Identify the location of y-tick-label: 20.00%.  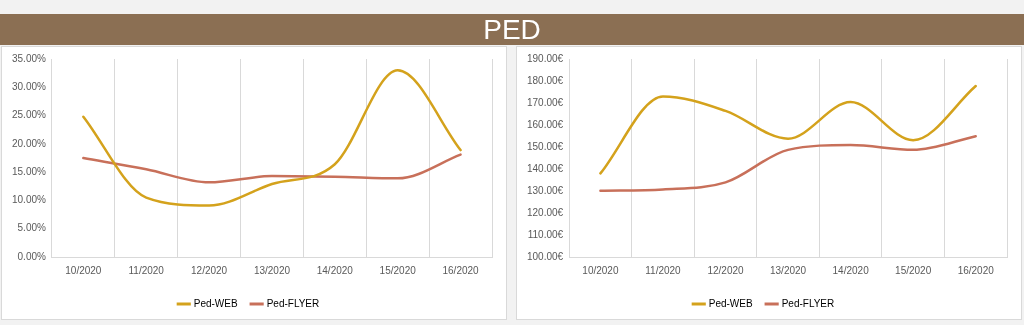
(29, 143).